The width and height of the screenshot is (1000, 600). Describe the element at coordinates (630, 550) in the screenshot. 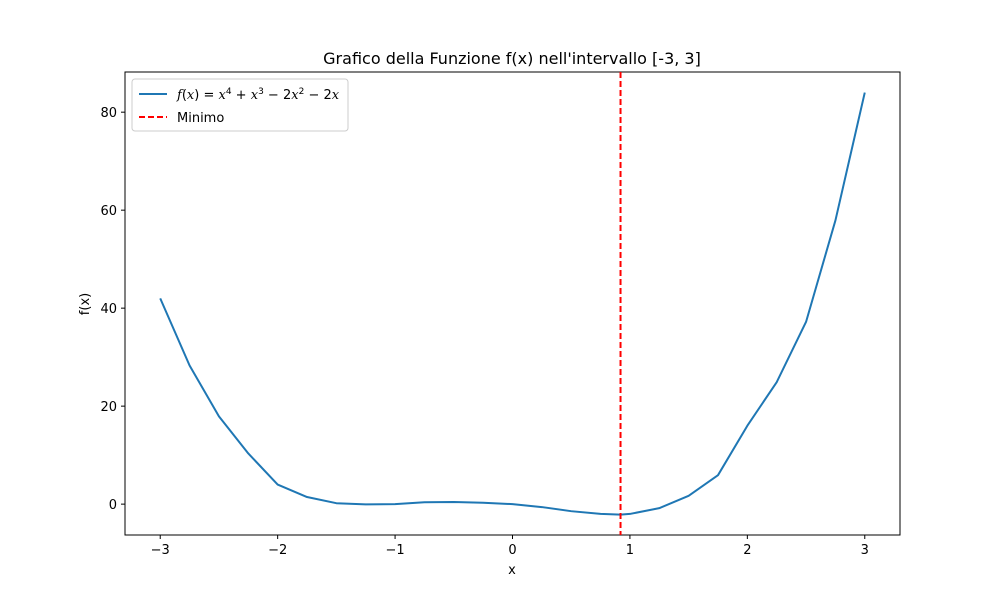

I see `x-tick-label: 1` at that location.